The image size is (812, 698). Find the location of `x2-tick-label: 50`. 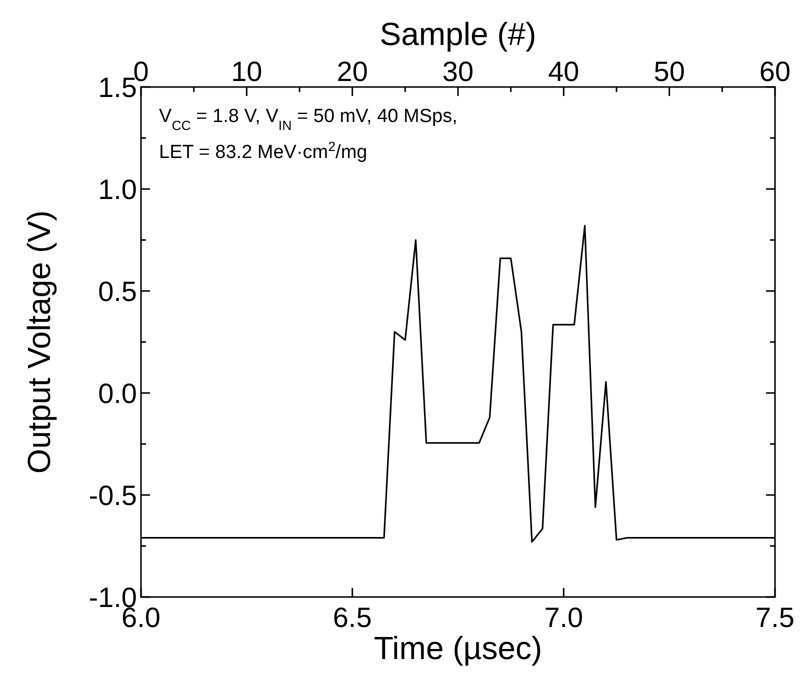

x2-tick-label: 50 is located at coordinates (669, 71).